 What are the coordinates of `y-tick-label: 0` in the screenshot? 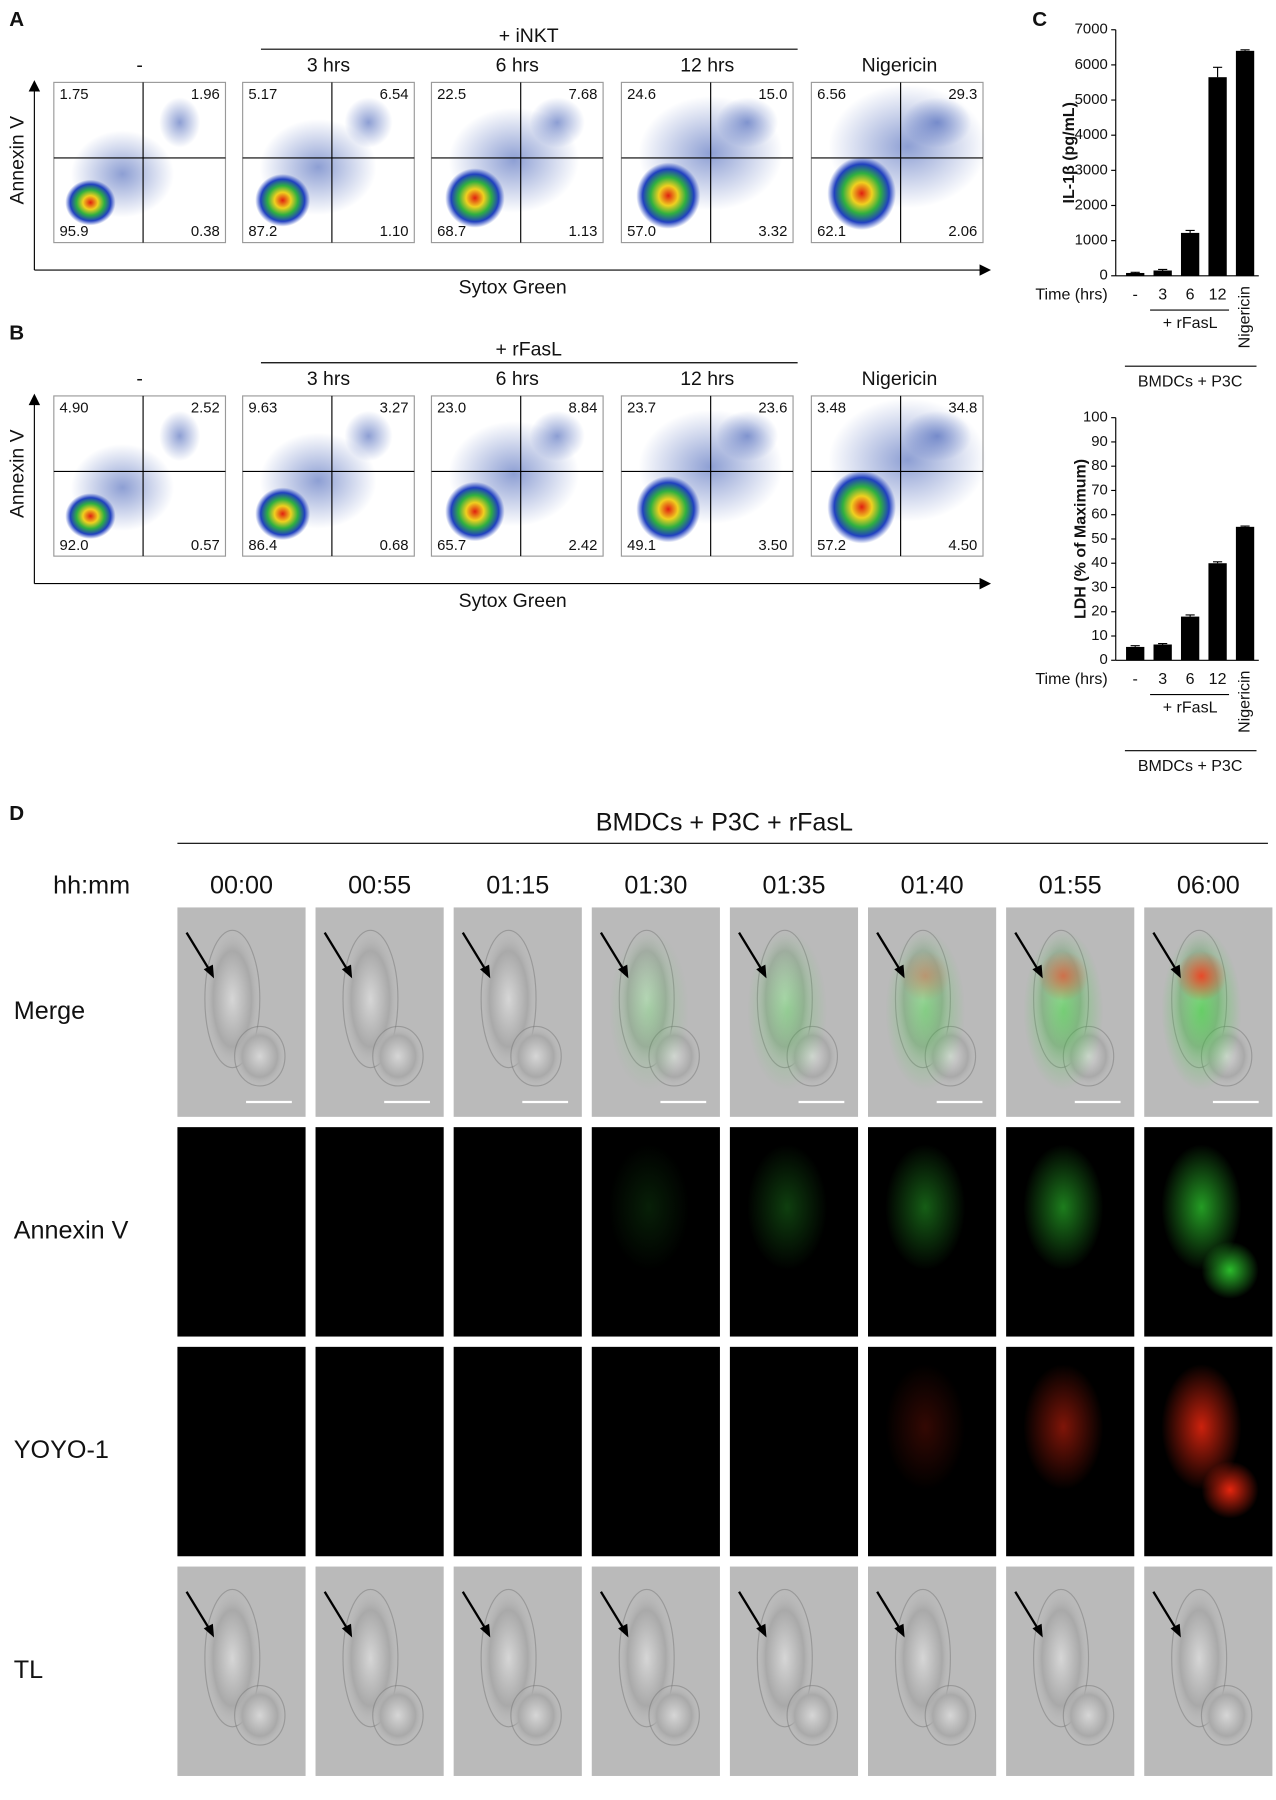 It's located at (1103, 660).